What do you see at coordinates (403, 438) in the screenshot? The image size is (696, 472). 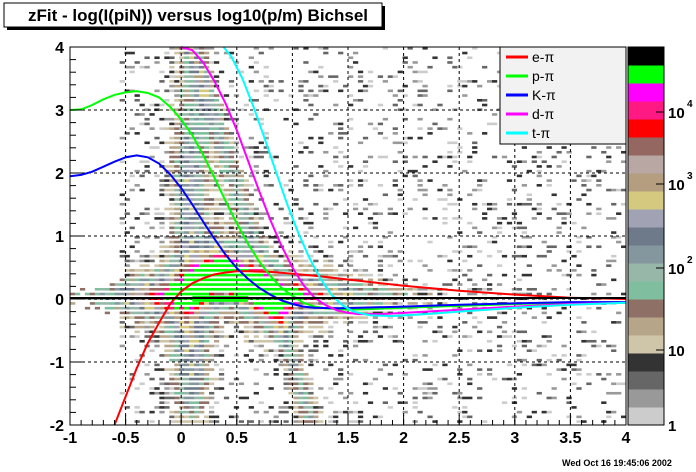 I see `x-tick-label: 2` at bounding box center [403, 438].